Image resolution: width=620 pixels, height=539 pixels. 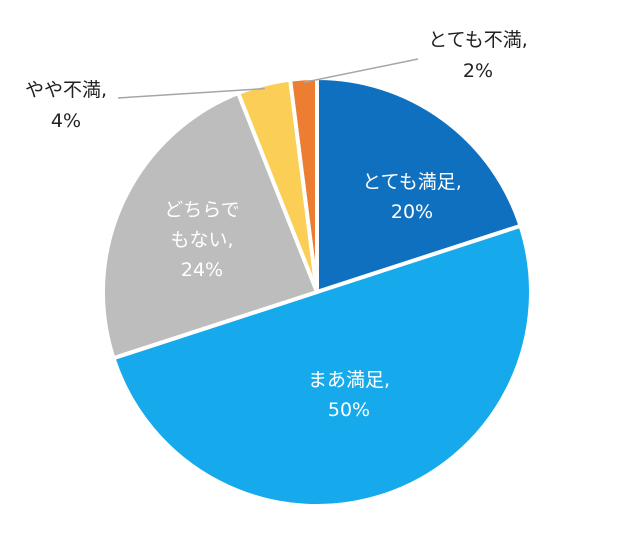 What do you see at coordinates (412, 212) in the screenshot?
I see `label-totemo-manzoku-value: 20%` at bounding box center [412, 212].